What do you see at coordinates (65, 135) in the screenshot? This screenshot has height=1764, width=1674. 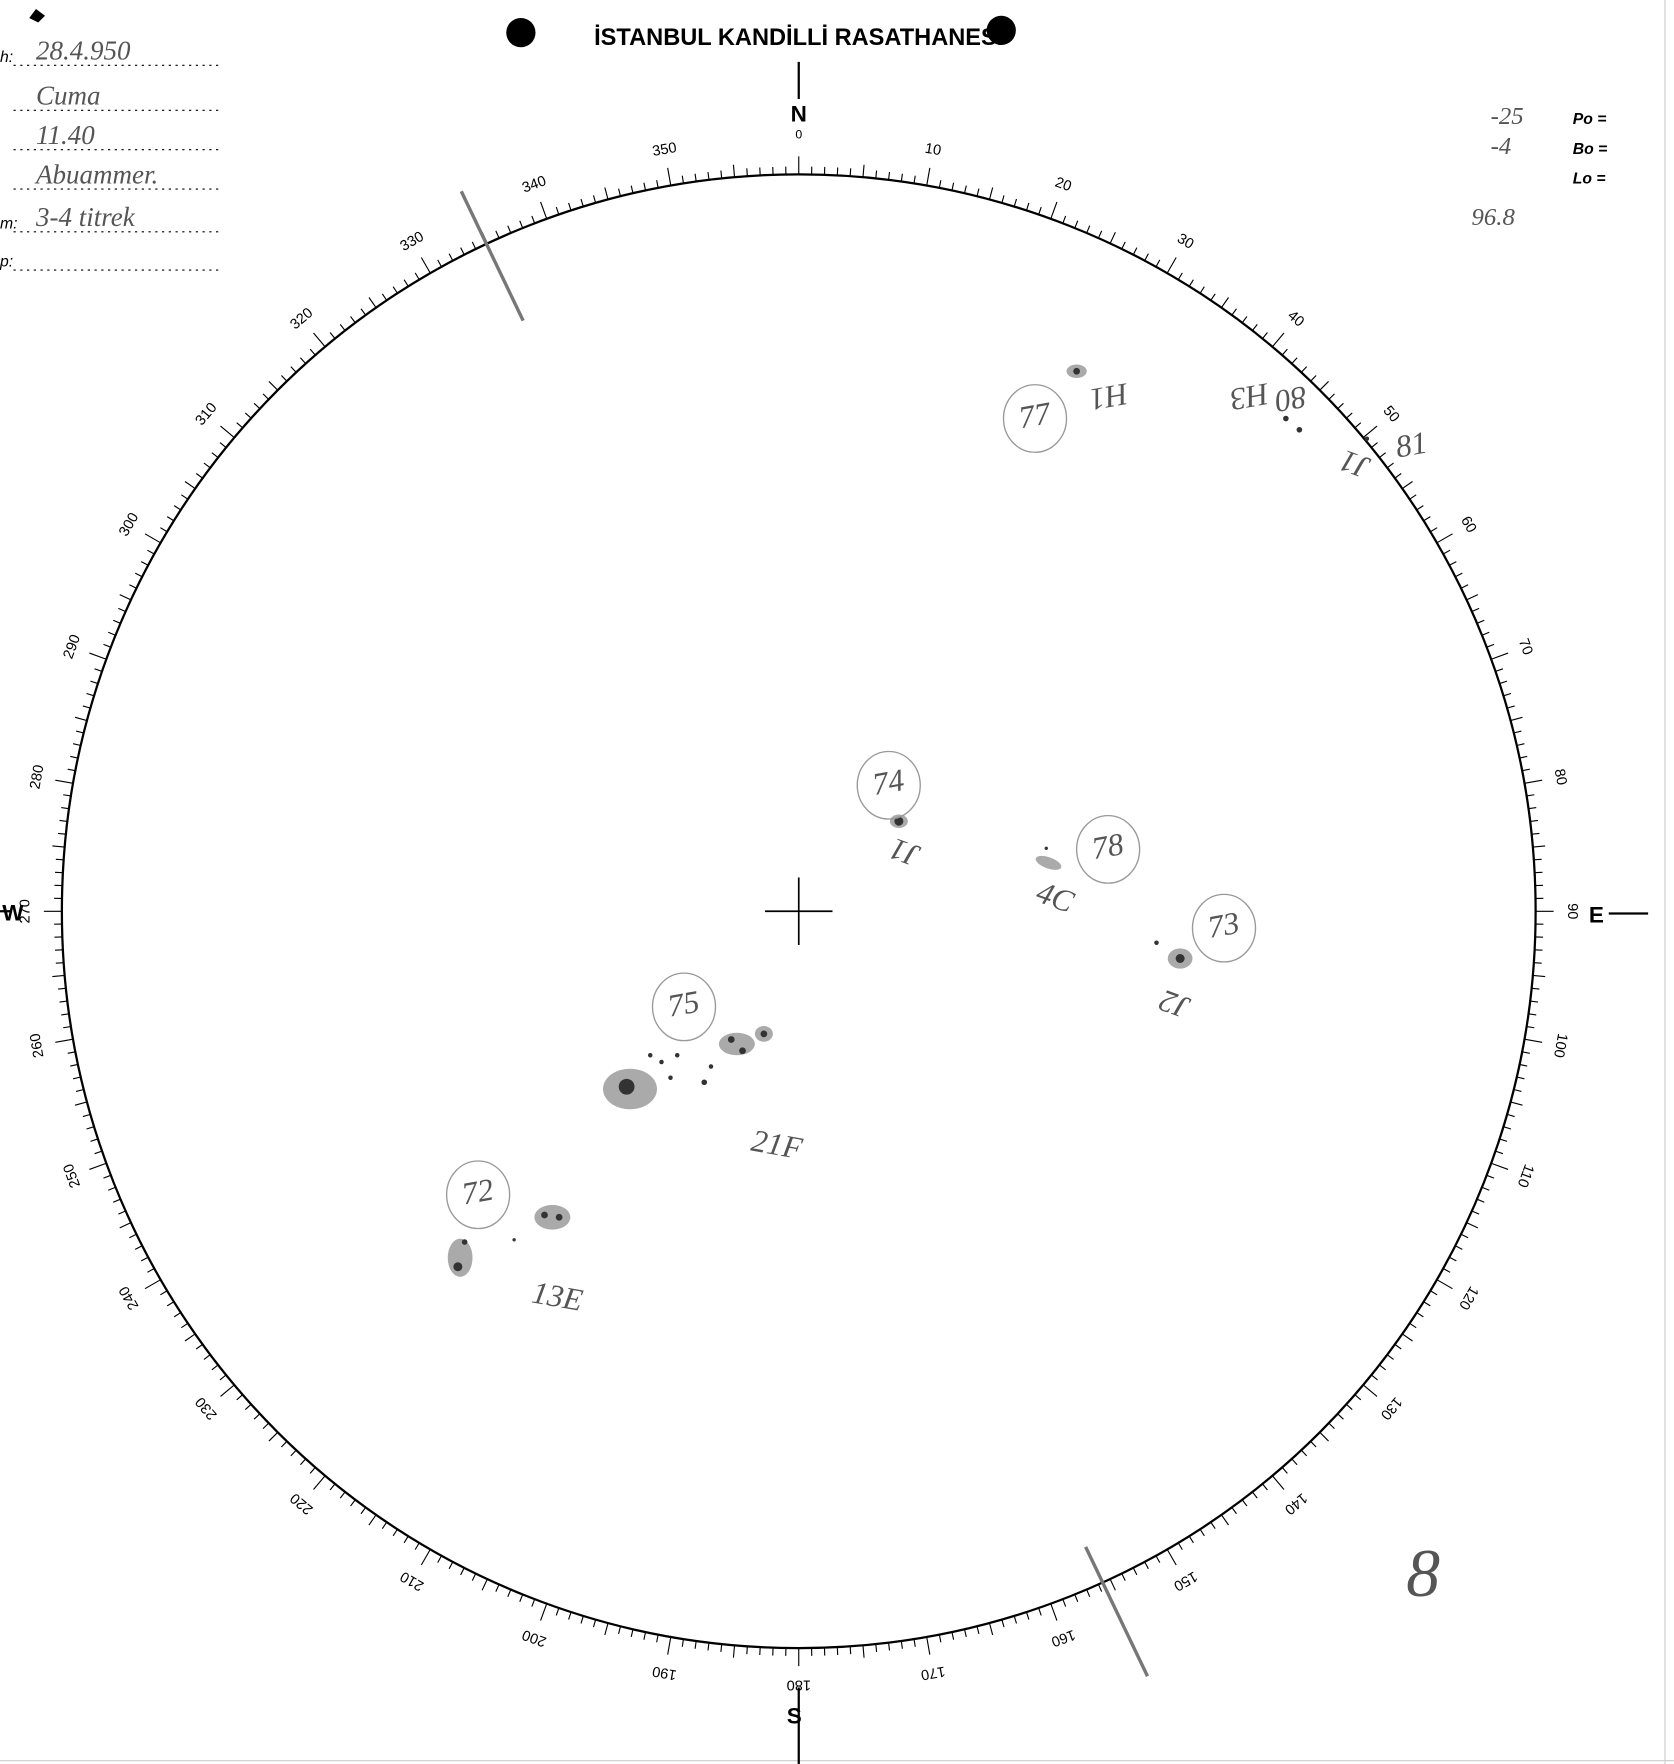 I see `form-value: 11.40` at bounding box center [65, 135].